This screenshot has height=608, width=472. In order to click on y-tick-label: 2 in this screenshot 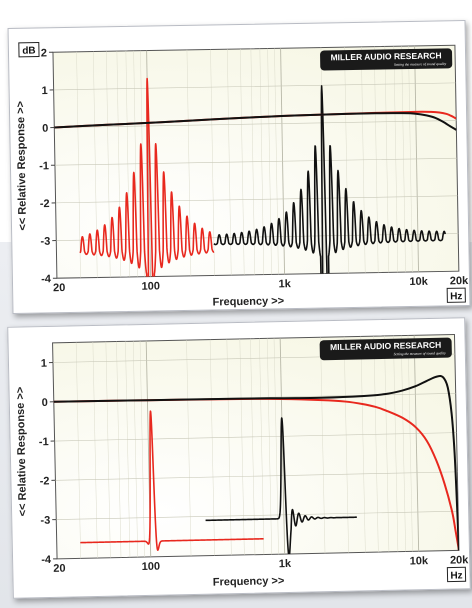, I will do `click(44, 53)`.